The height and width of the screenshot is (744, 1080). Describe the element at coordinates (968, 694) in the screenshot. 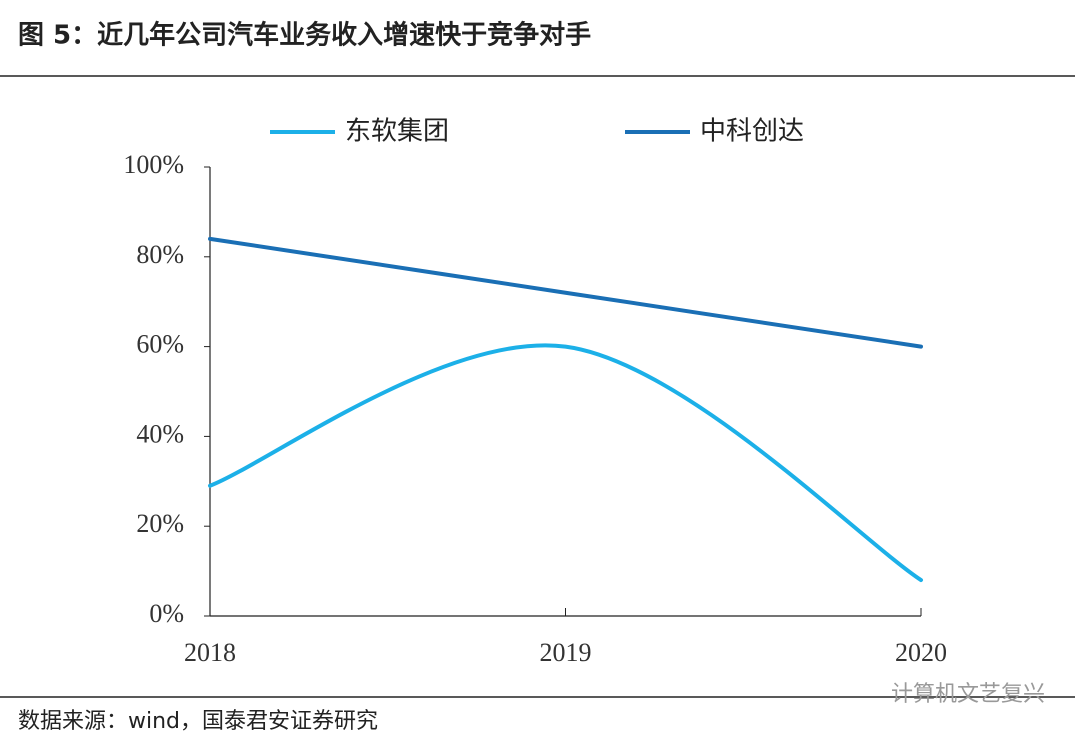

I see `watermark: 计算机文艺复兴` at that location.